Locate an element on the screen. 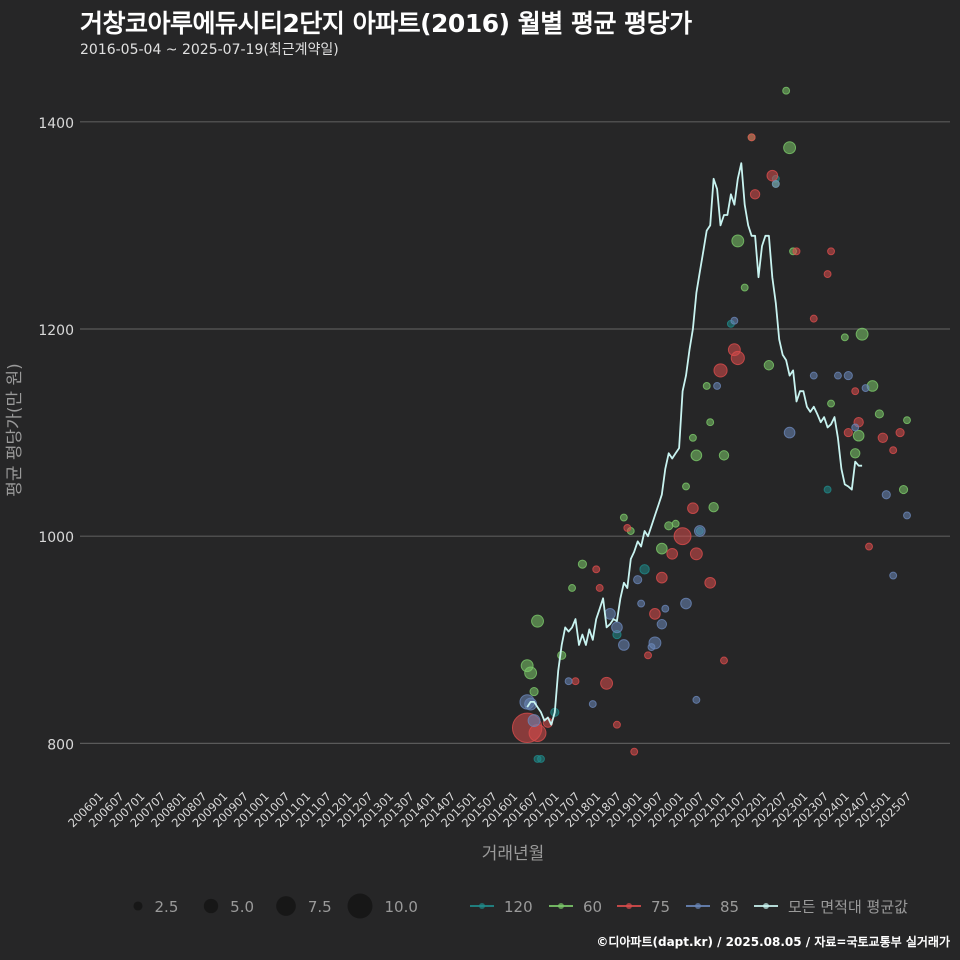 The height and width of the screenshot is (960, 960). legend-label: 60 is located at coordinates (592, 907).